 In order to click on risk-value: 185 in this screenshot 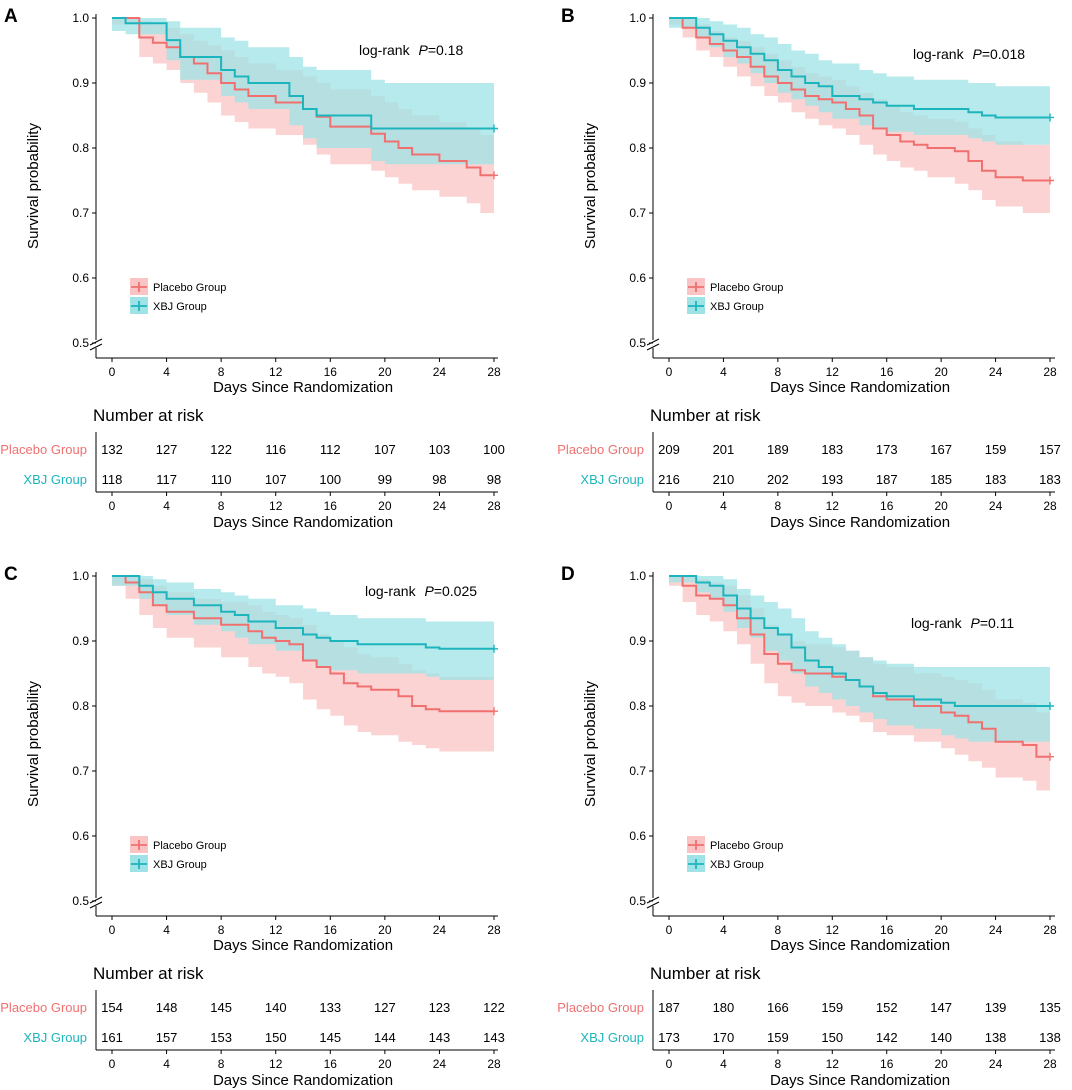, I will do `click(941, 479)`.